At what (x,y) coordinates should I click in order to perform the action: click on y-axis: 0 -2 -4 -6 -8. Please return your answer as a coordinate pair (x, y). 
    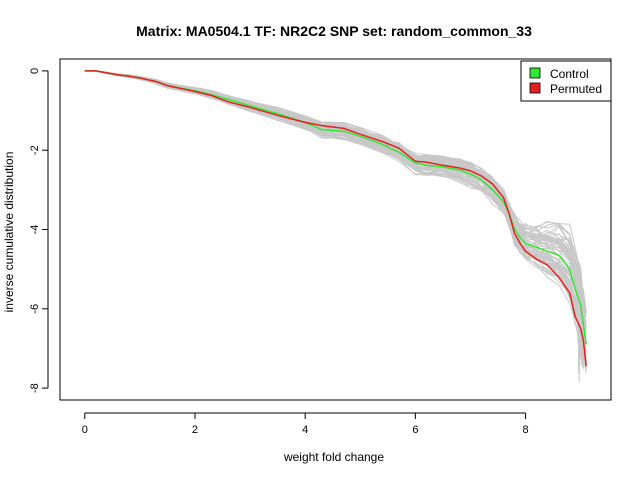
    Looking at the image, I should click on (39, 230).